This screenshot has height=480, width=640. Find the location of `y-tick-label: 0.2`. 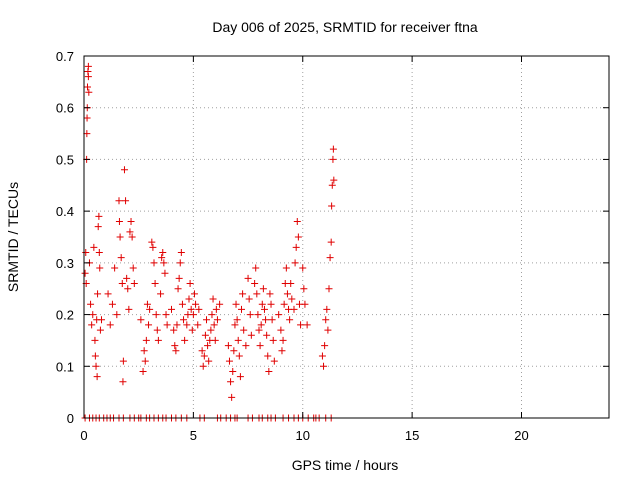

y-tick-label: 0.2 is located at coordinates (65, 315).